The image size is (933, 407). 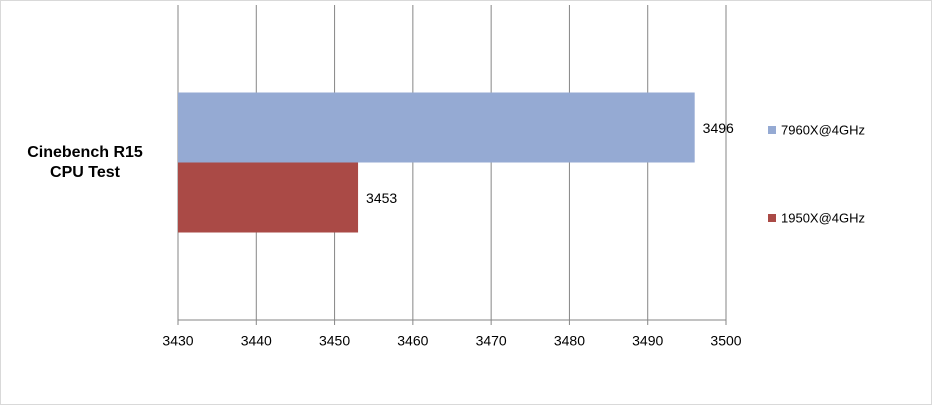 What do you see at coordinates (569, 341) in the screenshot?
I see `x-tick-label: 3480` at bounding box center [569, 341].